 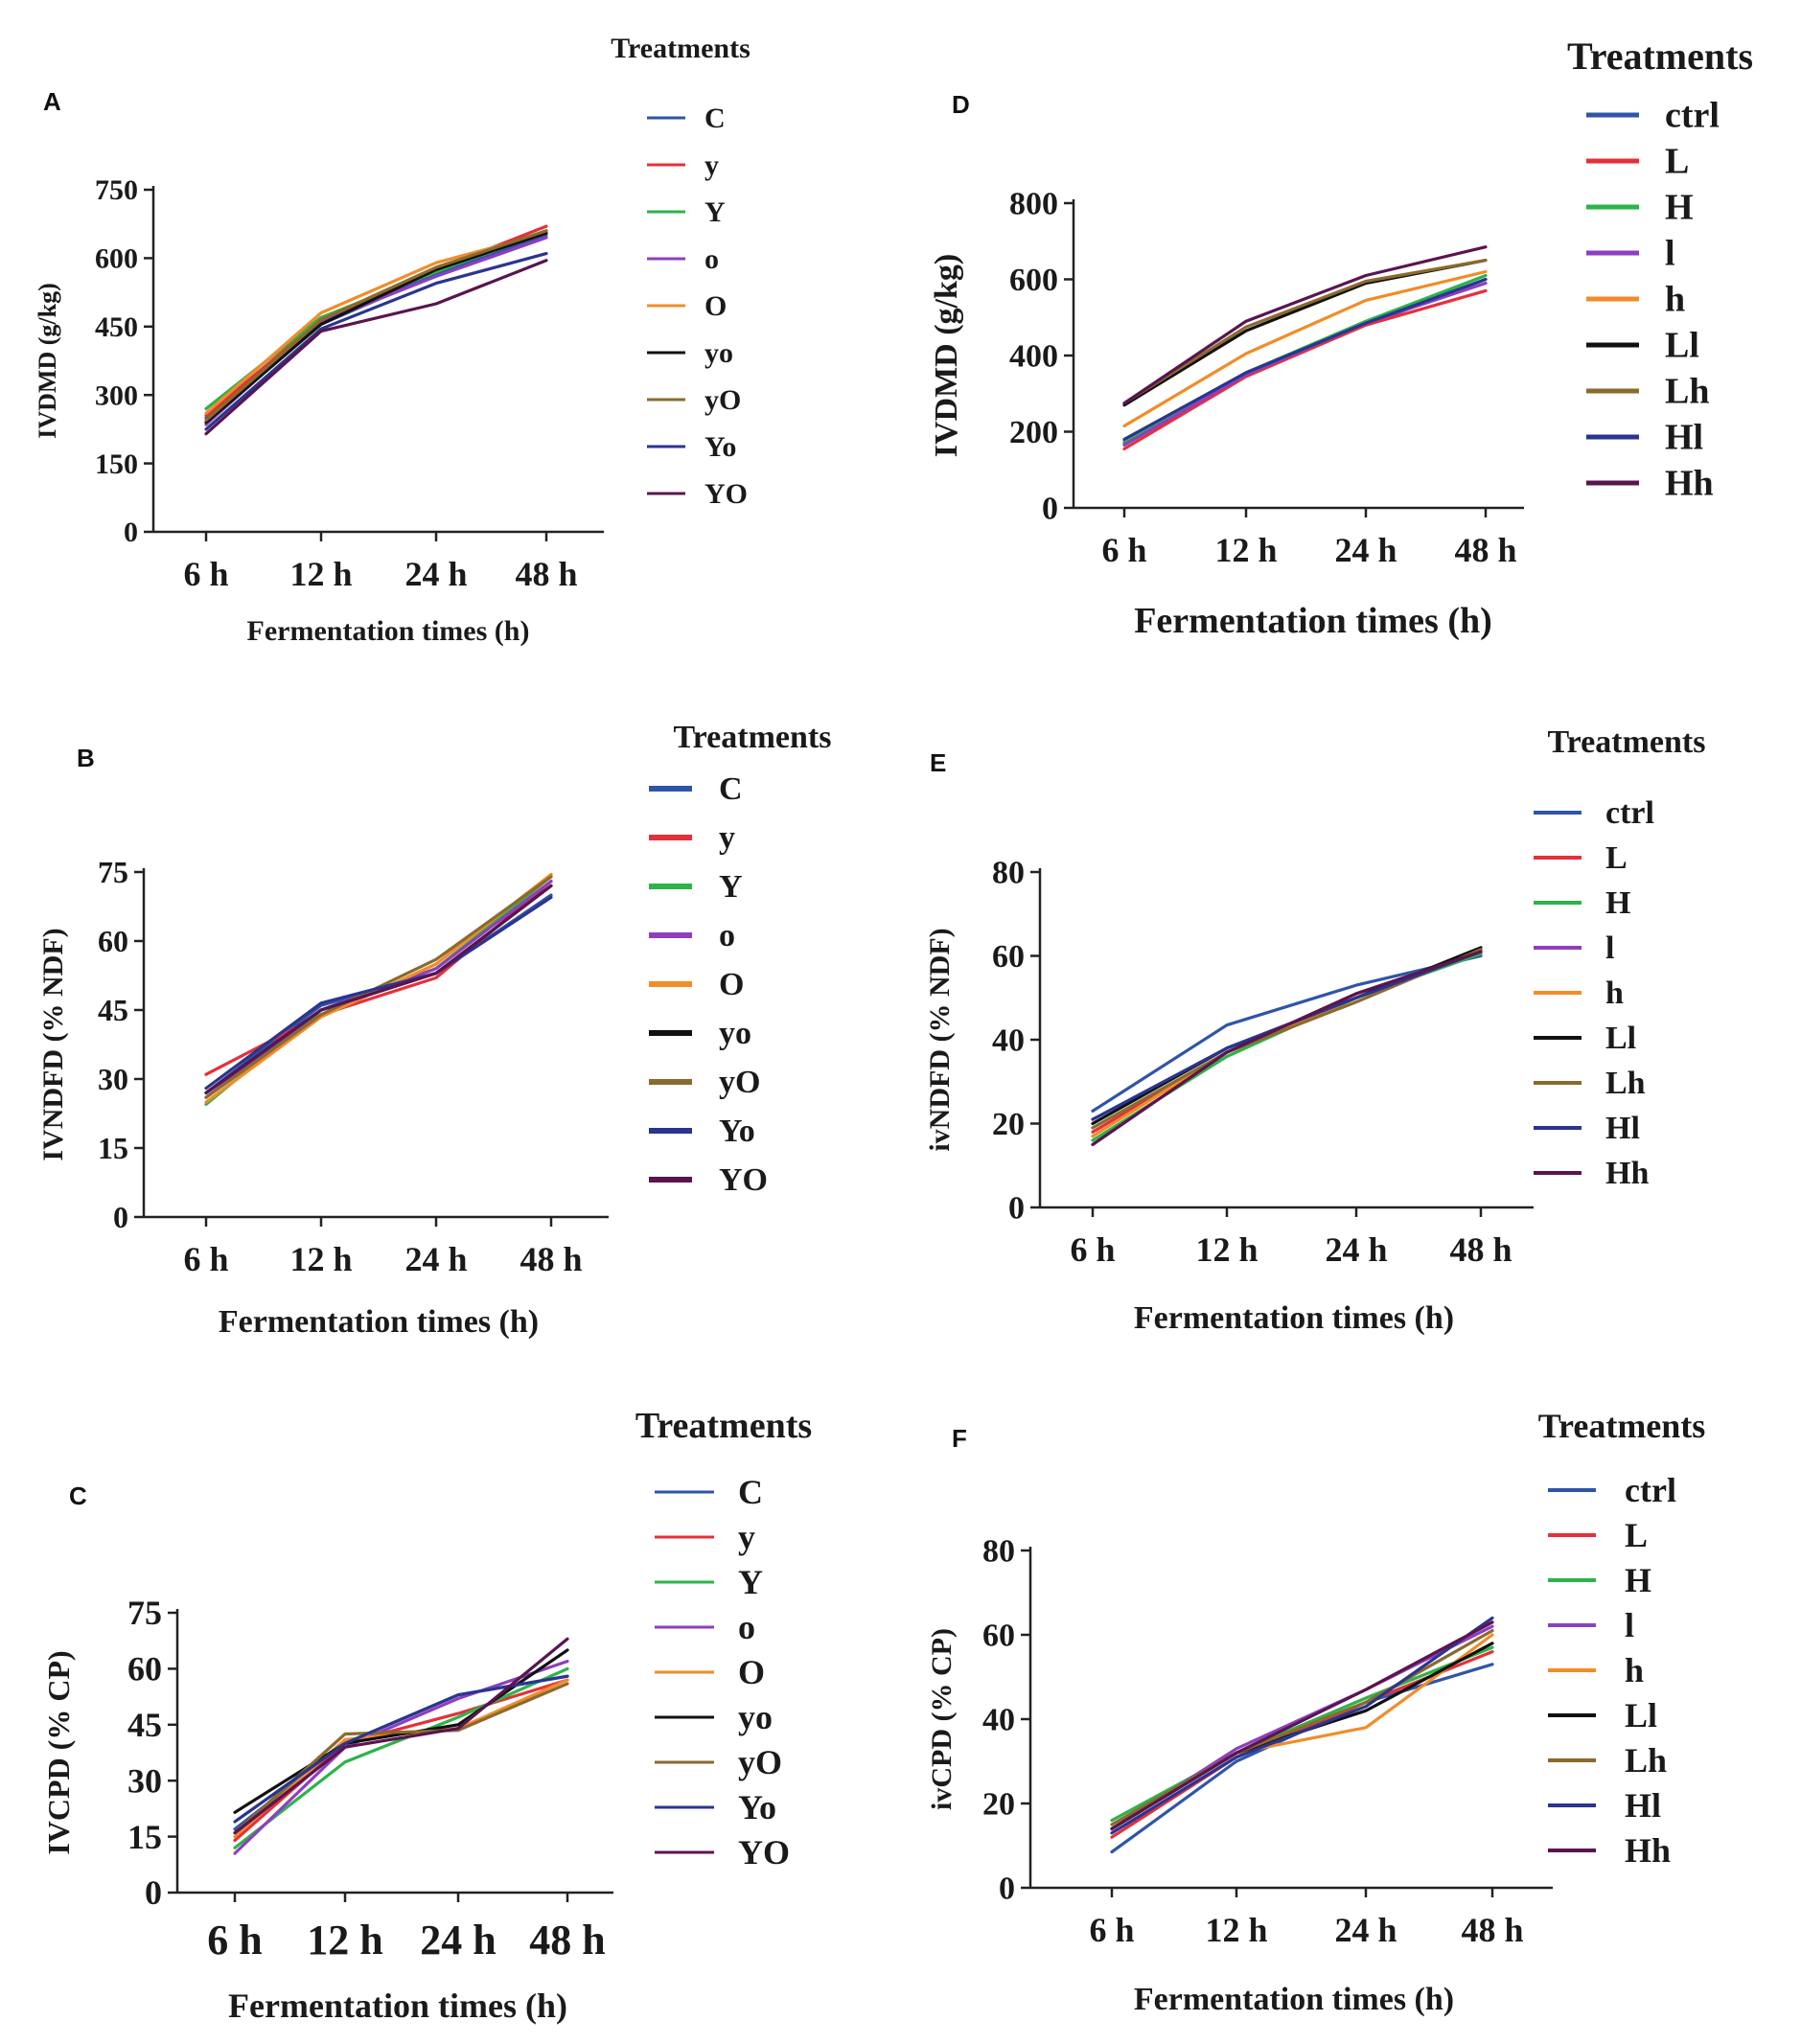 I want to click on series-line-Hl, so click(x=1302, y=1725).